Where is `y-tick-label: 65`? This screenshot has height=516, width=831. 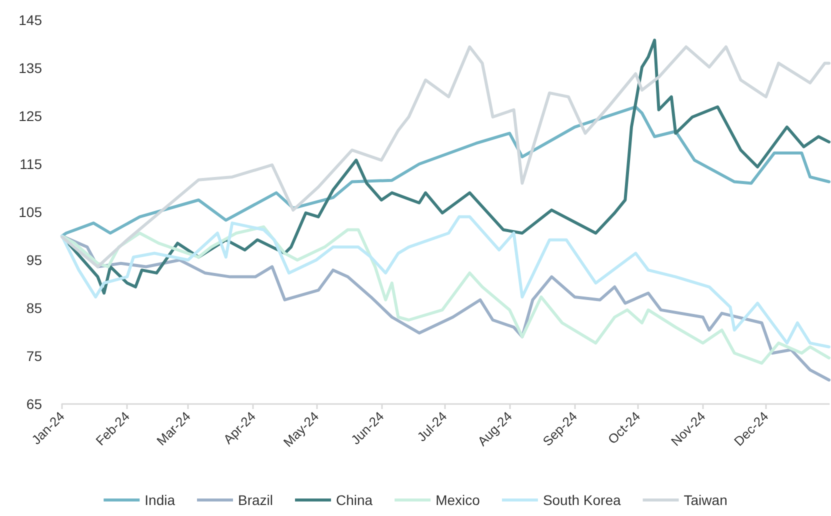
y-tick-label: 65 is located at coordinates (34, 404).